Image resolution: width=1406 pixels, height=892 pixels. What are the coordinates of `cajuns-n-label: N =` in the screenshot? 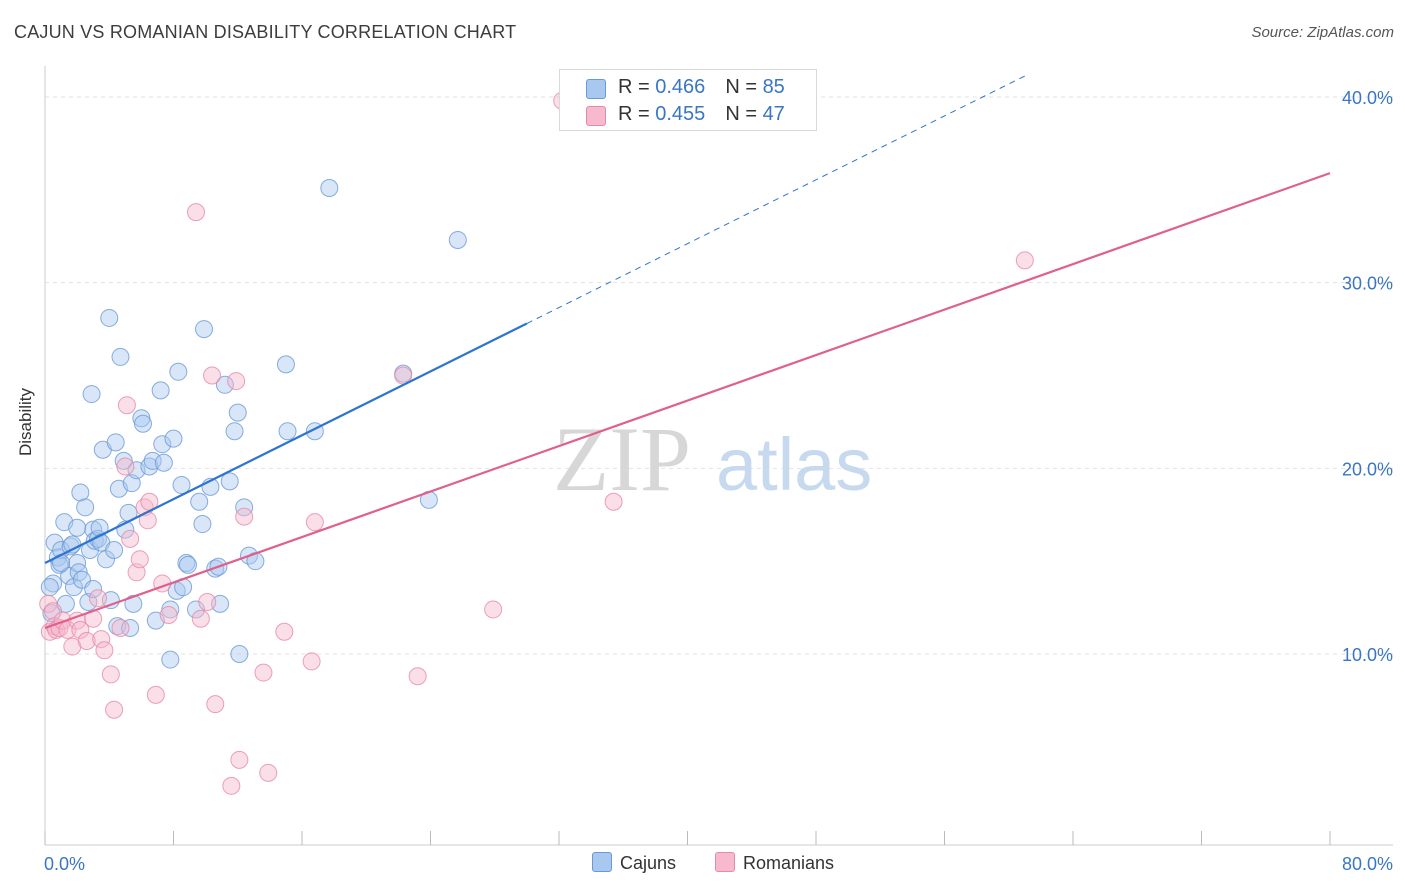 It's located at (744, 87).